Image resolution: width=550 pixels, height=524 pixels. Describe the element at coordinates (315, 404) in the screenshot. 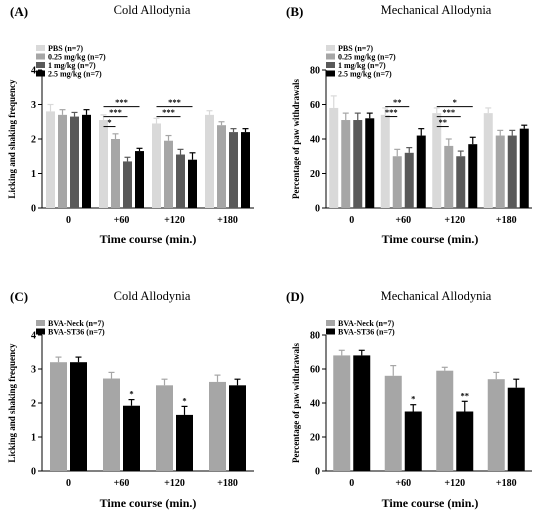

I see `y-tick-label: 40` at that location.